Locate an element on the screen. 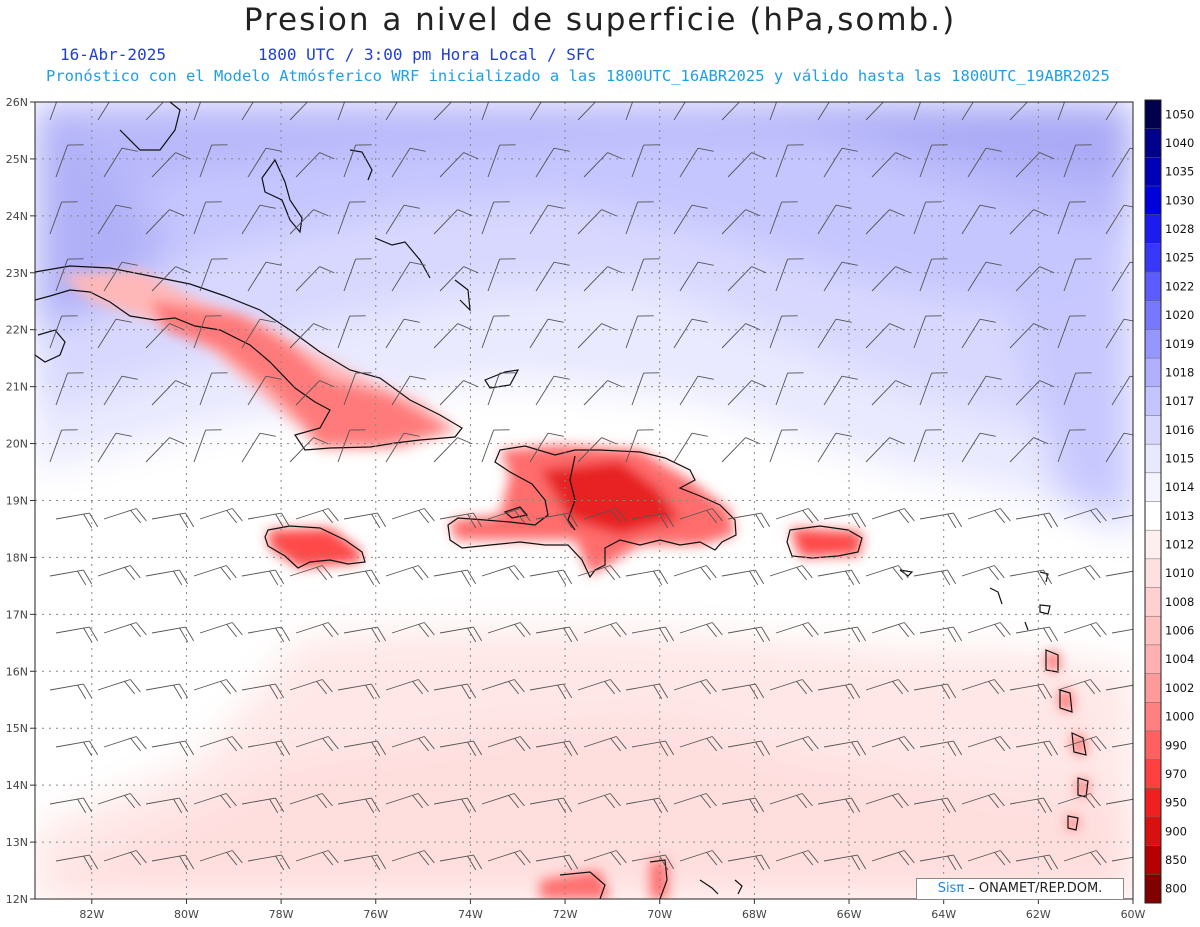 Image resolution: width=1200 pixels, height=927 pixels. lat-tick-label: 16N is located at coordinates (17, 671).